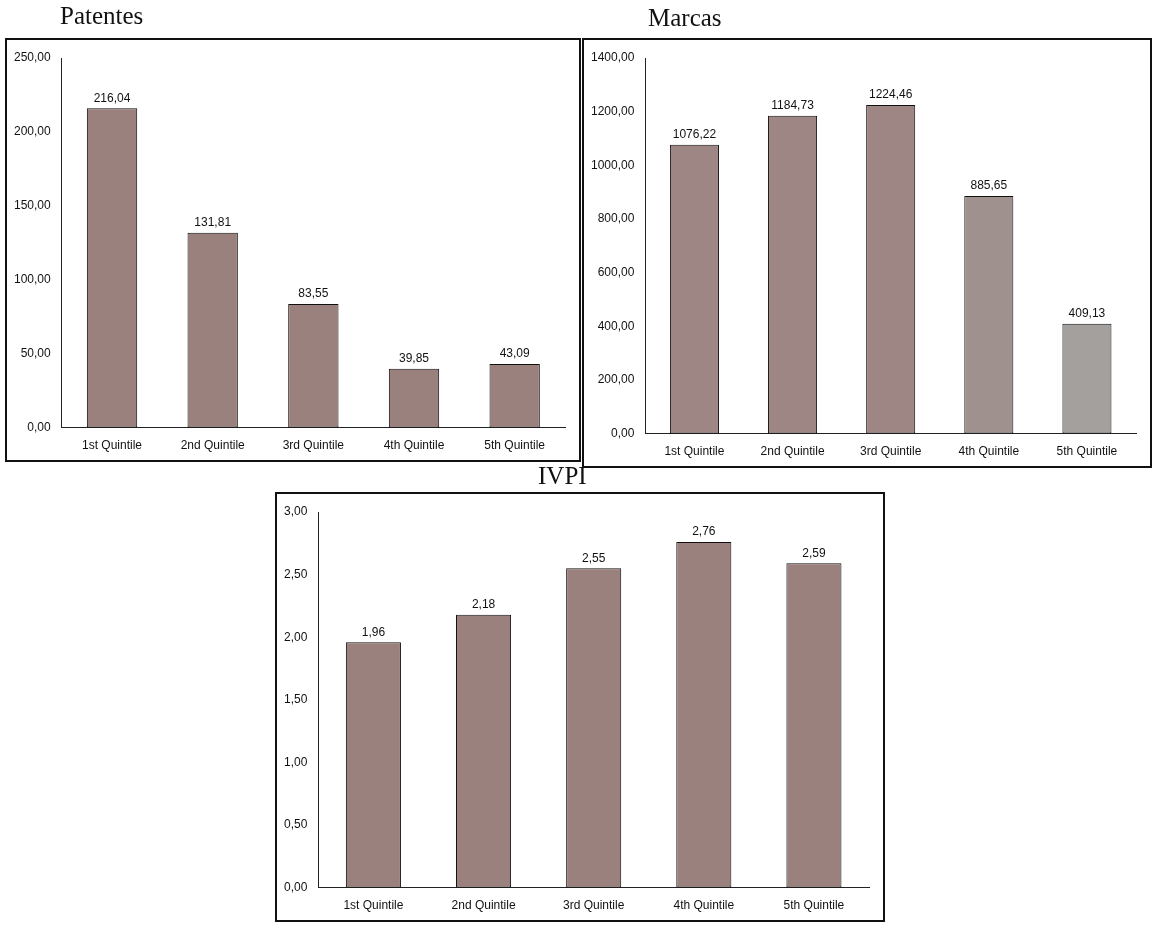 Image resolution: width=1154 pixels, height=934 pixels. Describe the element at coordinates (296, 511) in the screenshot. I see `y-tick-label: 3,00` at that location.